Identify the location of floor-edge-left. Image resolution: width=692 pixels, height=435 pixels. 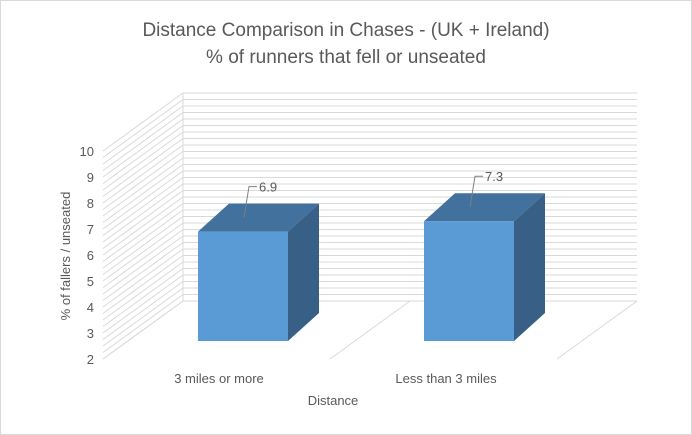
(143, 330).